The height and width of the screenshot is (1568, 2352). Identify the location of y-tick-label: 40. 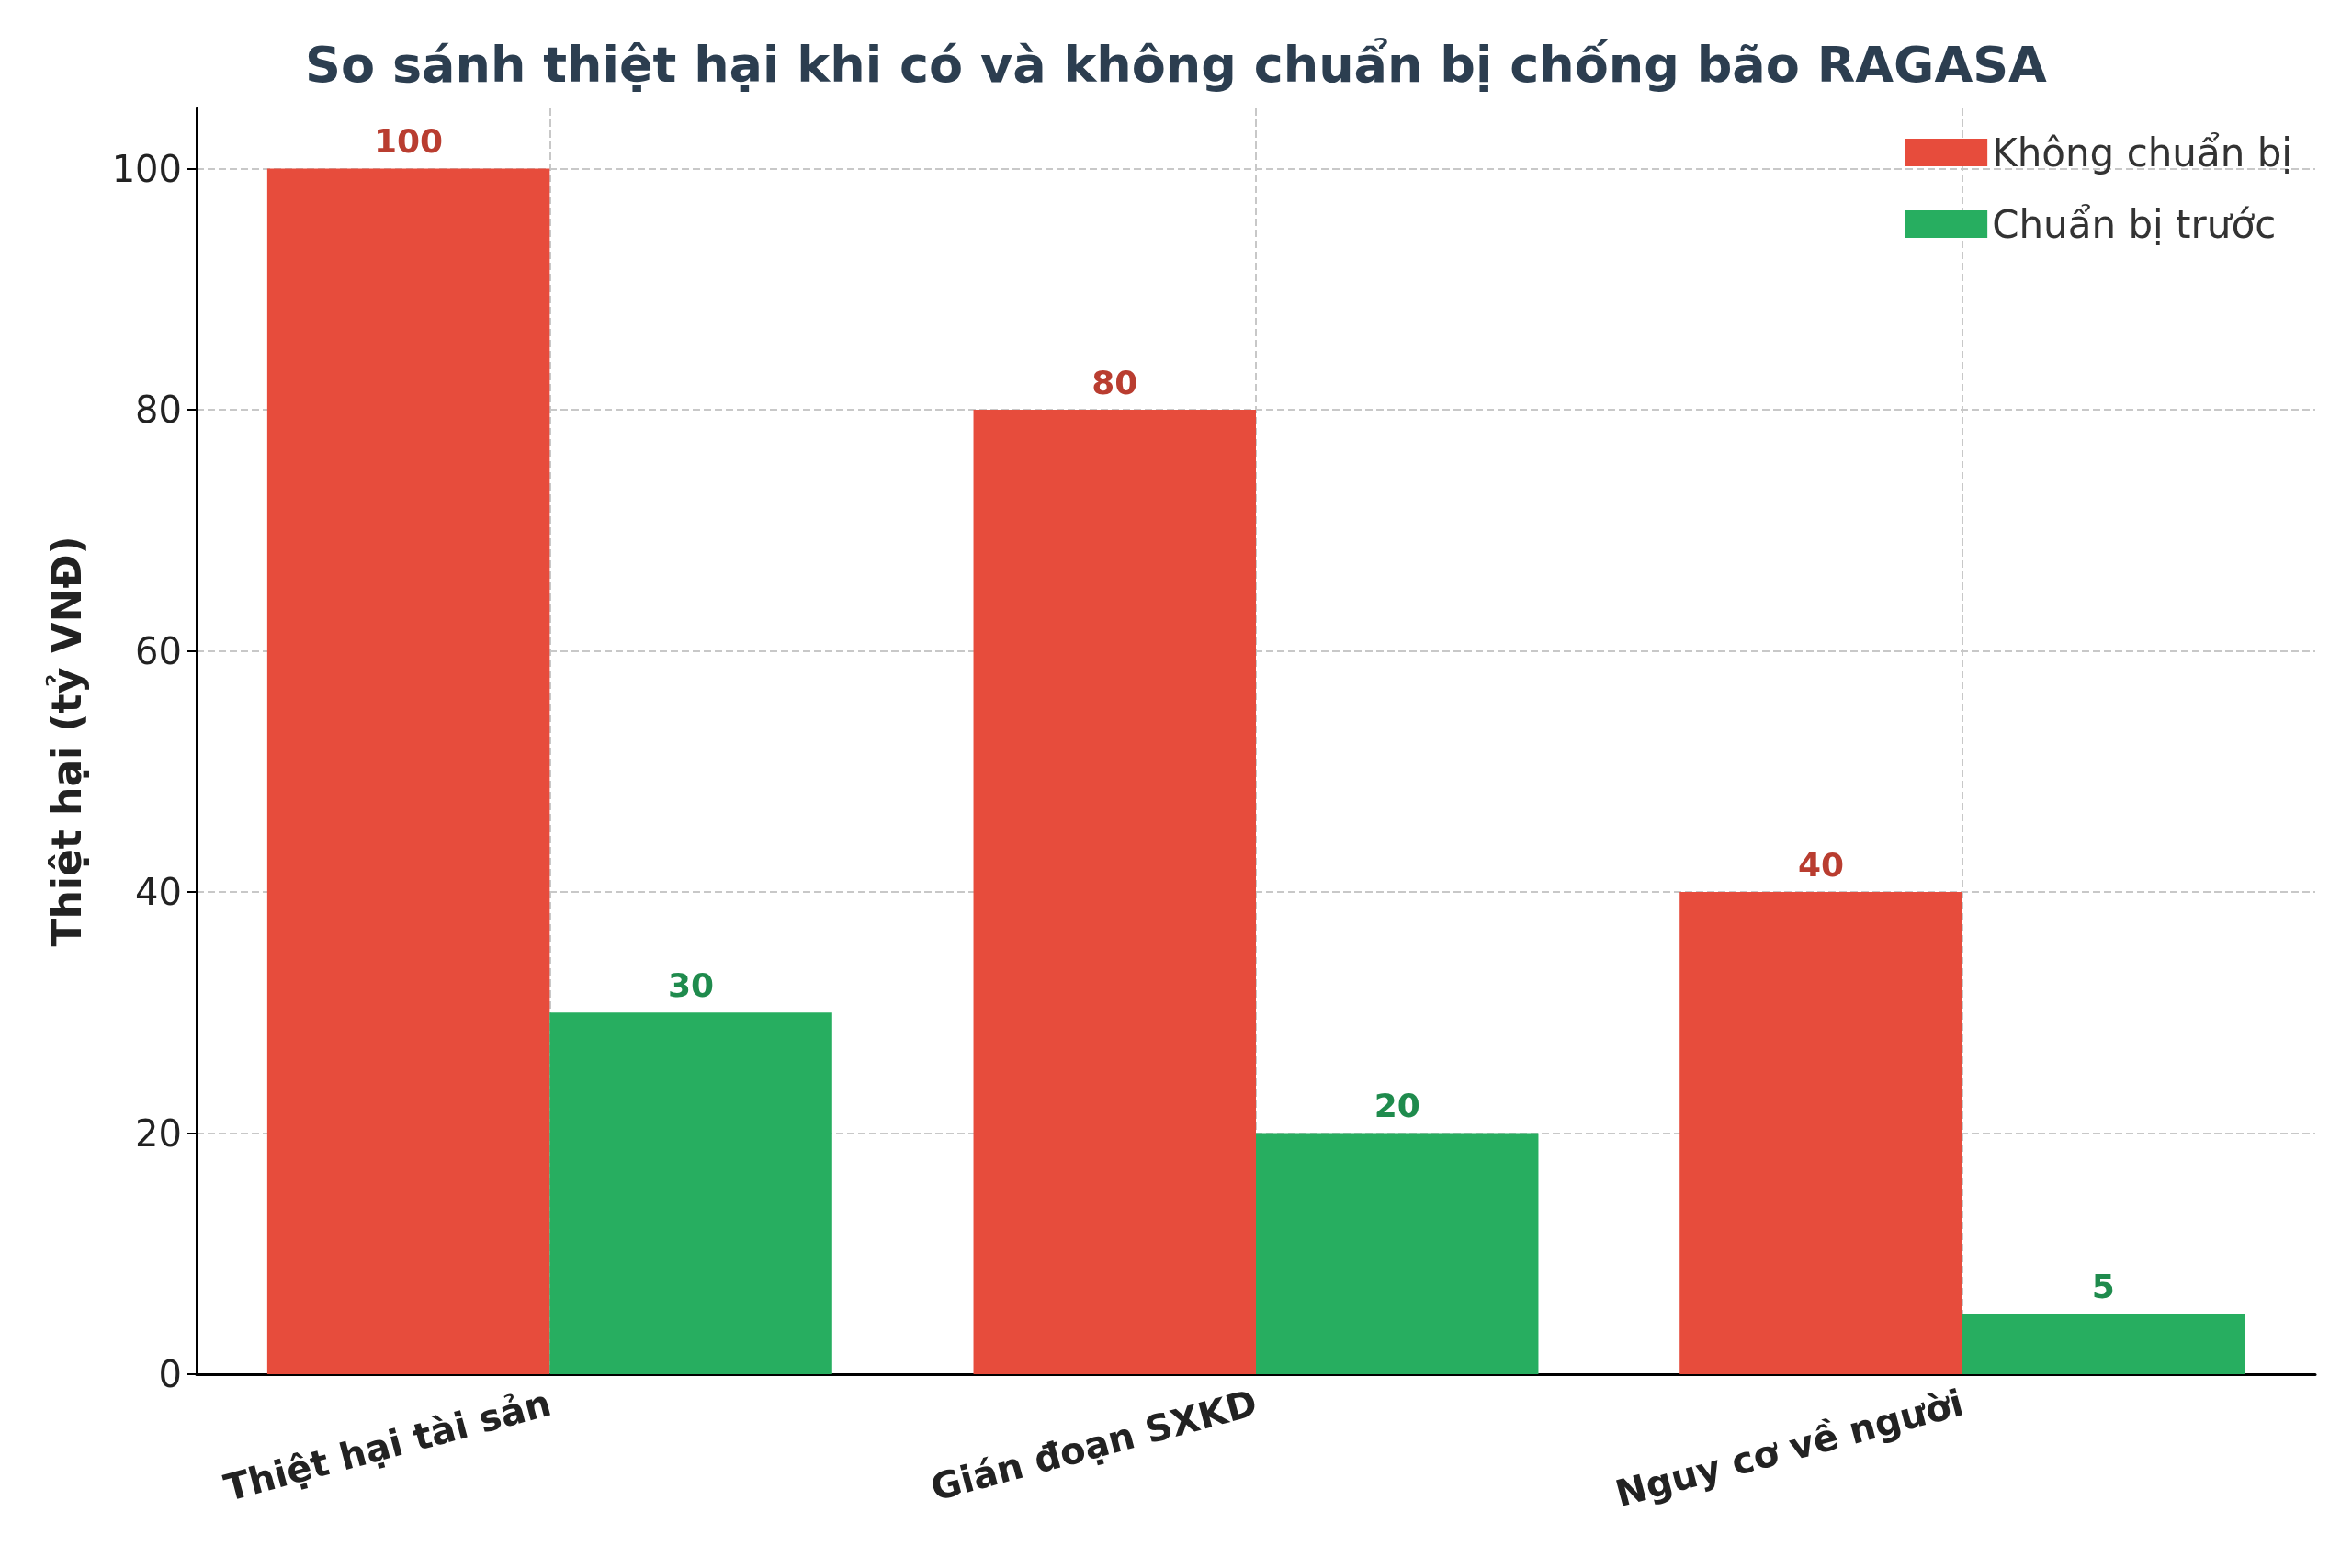
(159, 893).